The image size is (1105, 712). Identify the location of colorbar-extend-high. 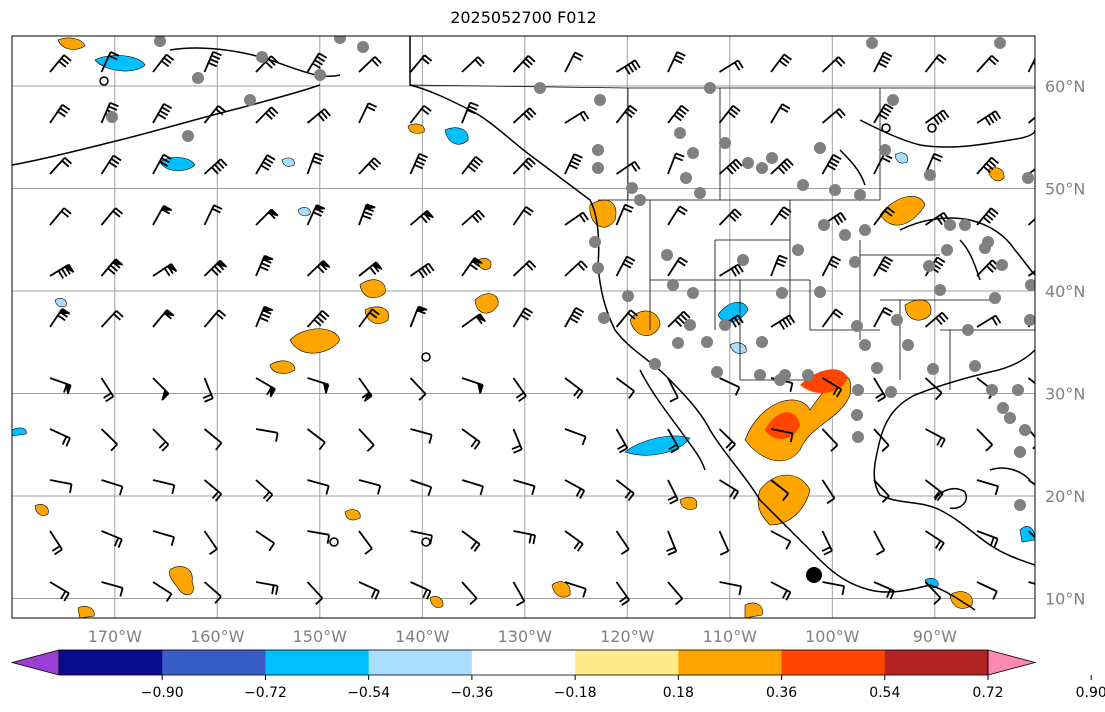
(1012, 662).